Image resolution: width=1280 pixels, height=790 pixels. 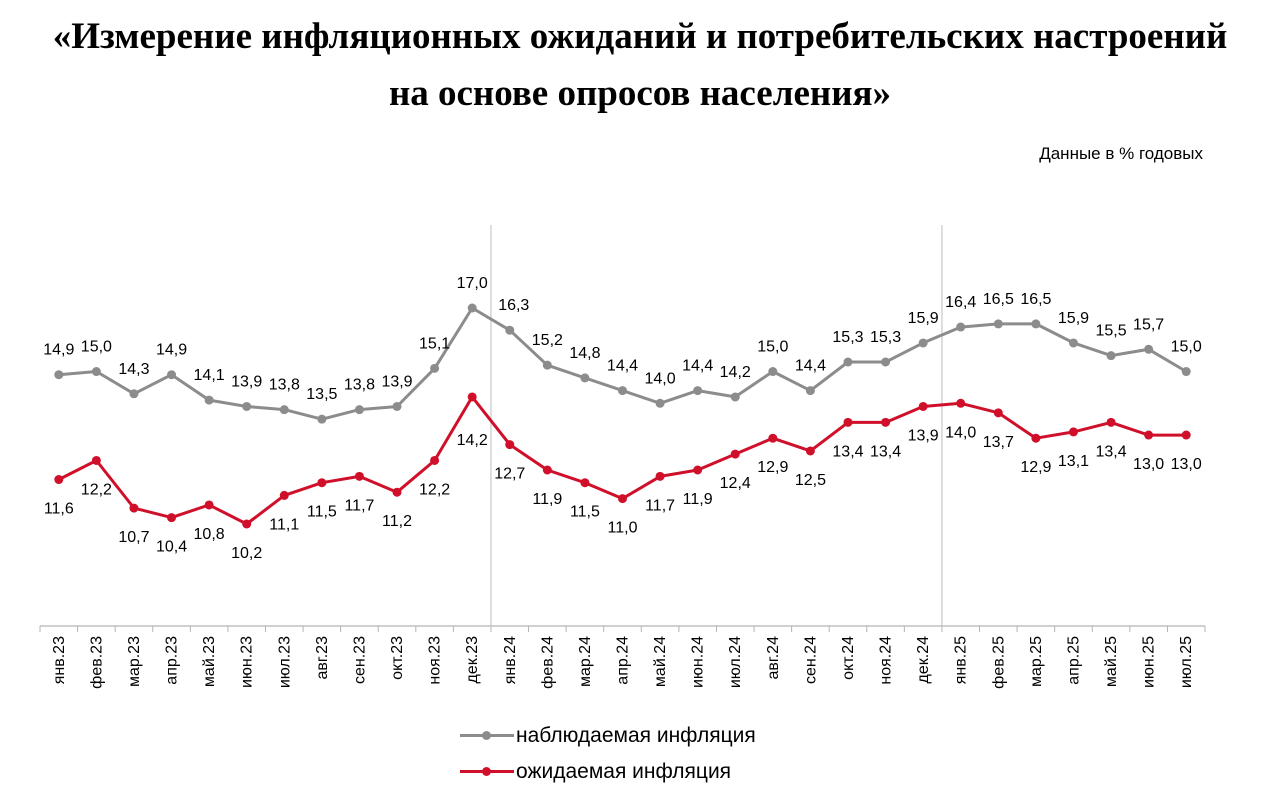 What do you see at coordinates (885, 451) in the screenshot?
I see `expected-data-label: 13,4` at bounding box center [885, 451].